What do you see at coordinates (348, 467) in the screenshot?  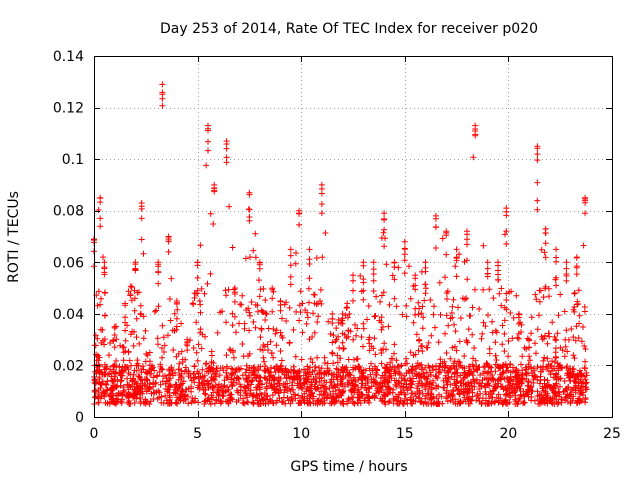 I see `x-axis-label: GPS time / hours` at bounding box center [348, 467].